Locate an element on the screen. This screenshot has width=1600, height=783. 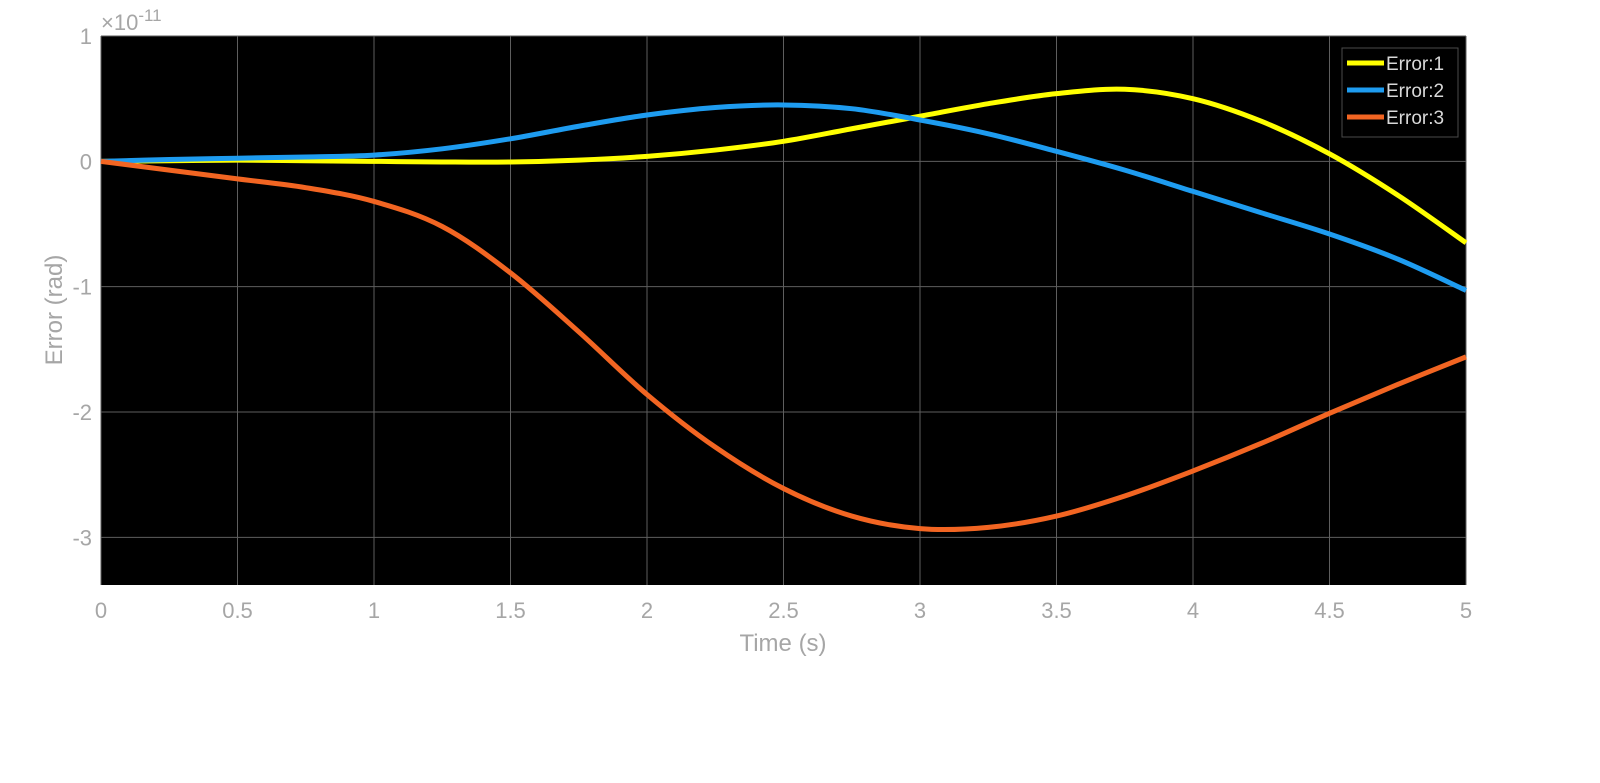
x-tick-label: 4.5 is located at coordinates (1329, 610).